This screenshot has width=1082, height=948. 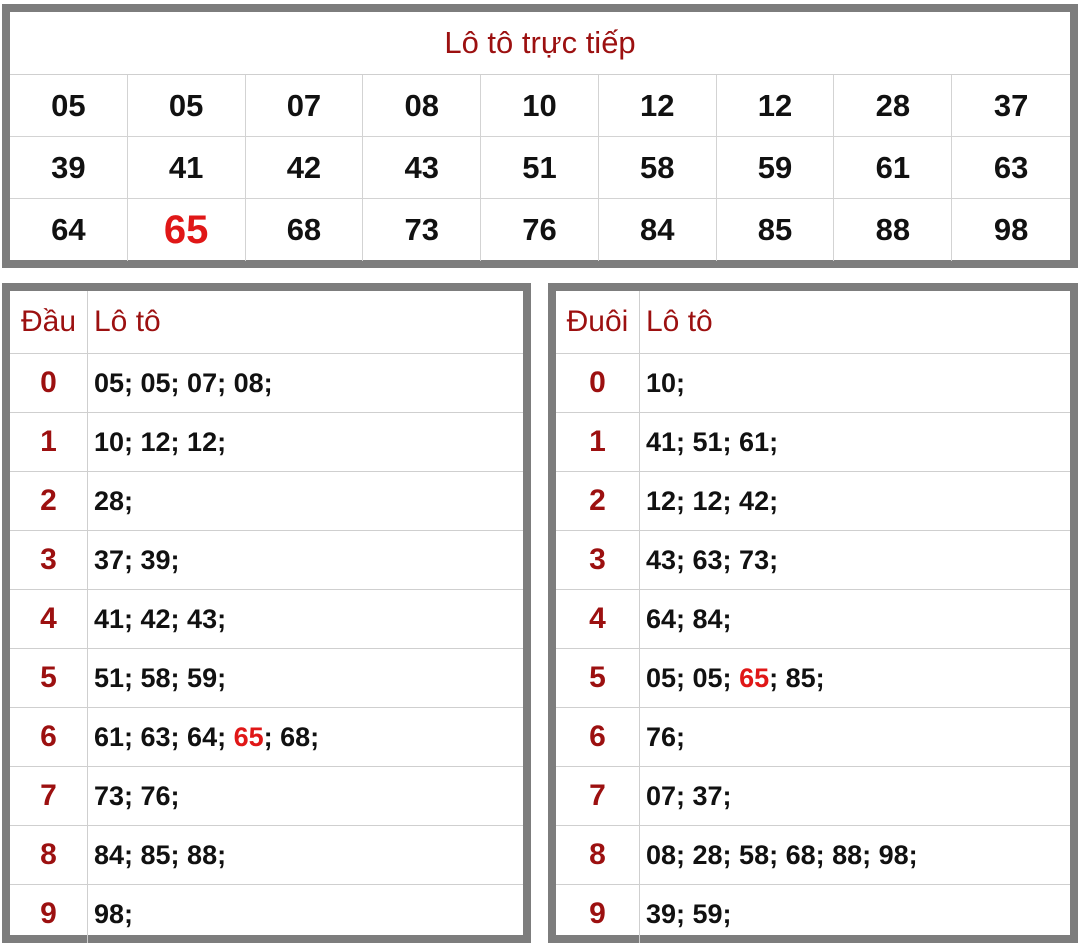 I want to click on table-row: 3 37; 39;, so click(x=266, y=560).